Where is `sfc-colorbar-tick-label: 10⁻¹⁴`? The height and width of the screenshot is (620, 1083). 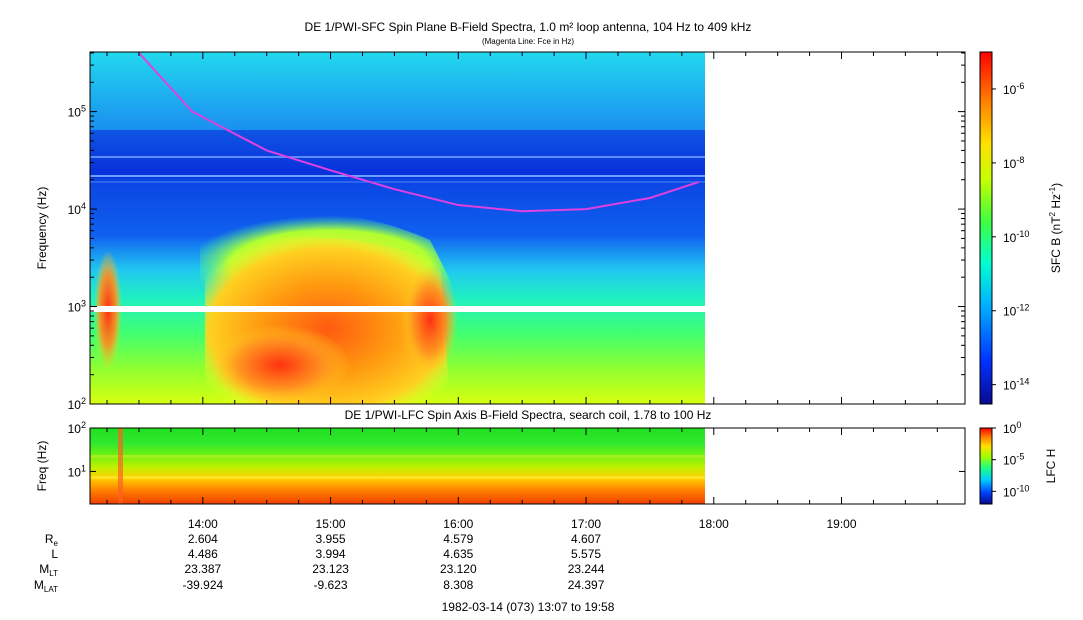 sfc-colorbar-tick-label: 10⁻¹⁴ is located at coordinates (1016, 385).